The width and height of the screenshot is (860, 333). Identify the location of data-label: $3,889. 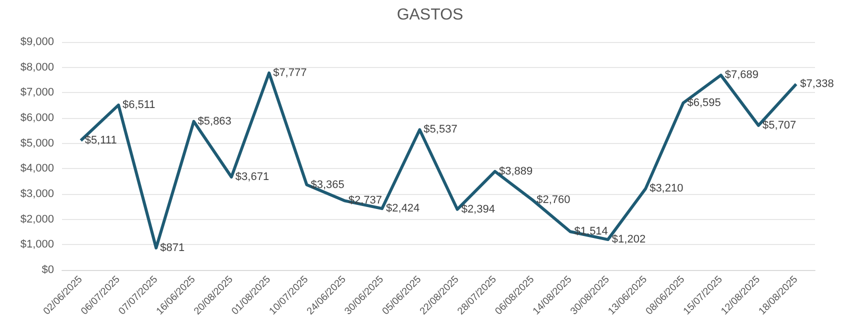
(515, 171).